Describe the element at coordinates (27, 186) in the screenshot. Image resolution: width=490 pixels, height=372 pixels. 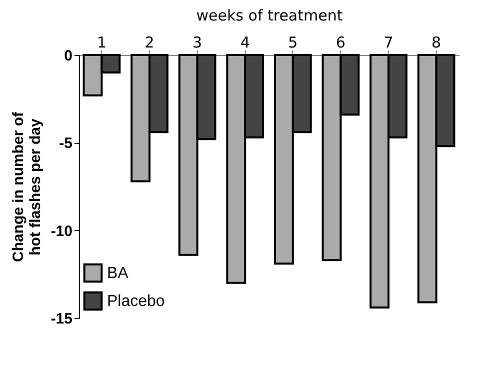
I see `y-axis-title: Change in number of hot flashes per day` at that location.